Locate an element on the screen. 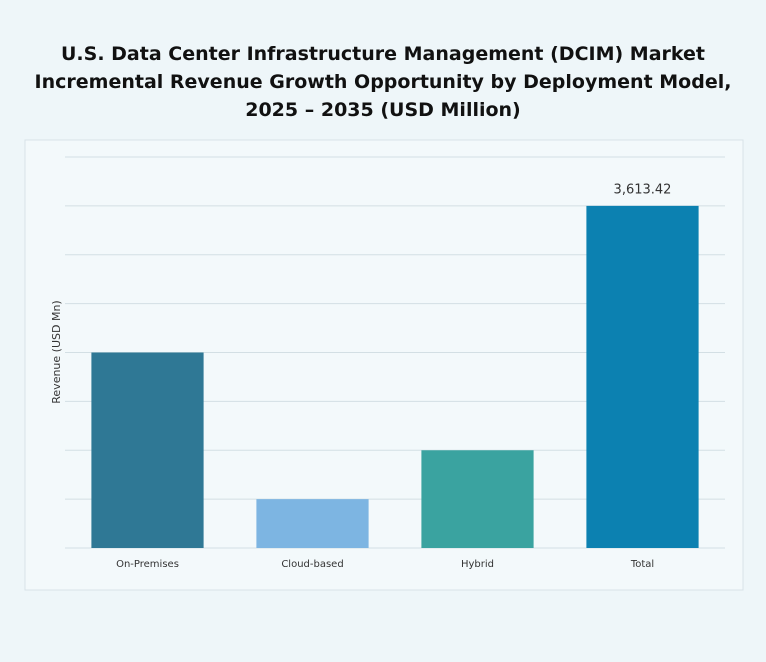 The height and width of the screenshot is (662, 766). y-axis-label: Revenue (USD Mn) is located at coordinates (56, 351).